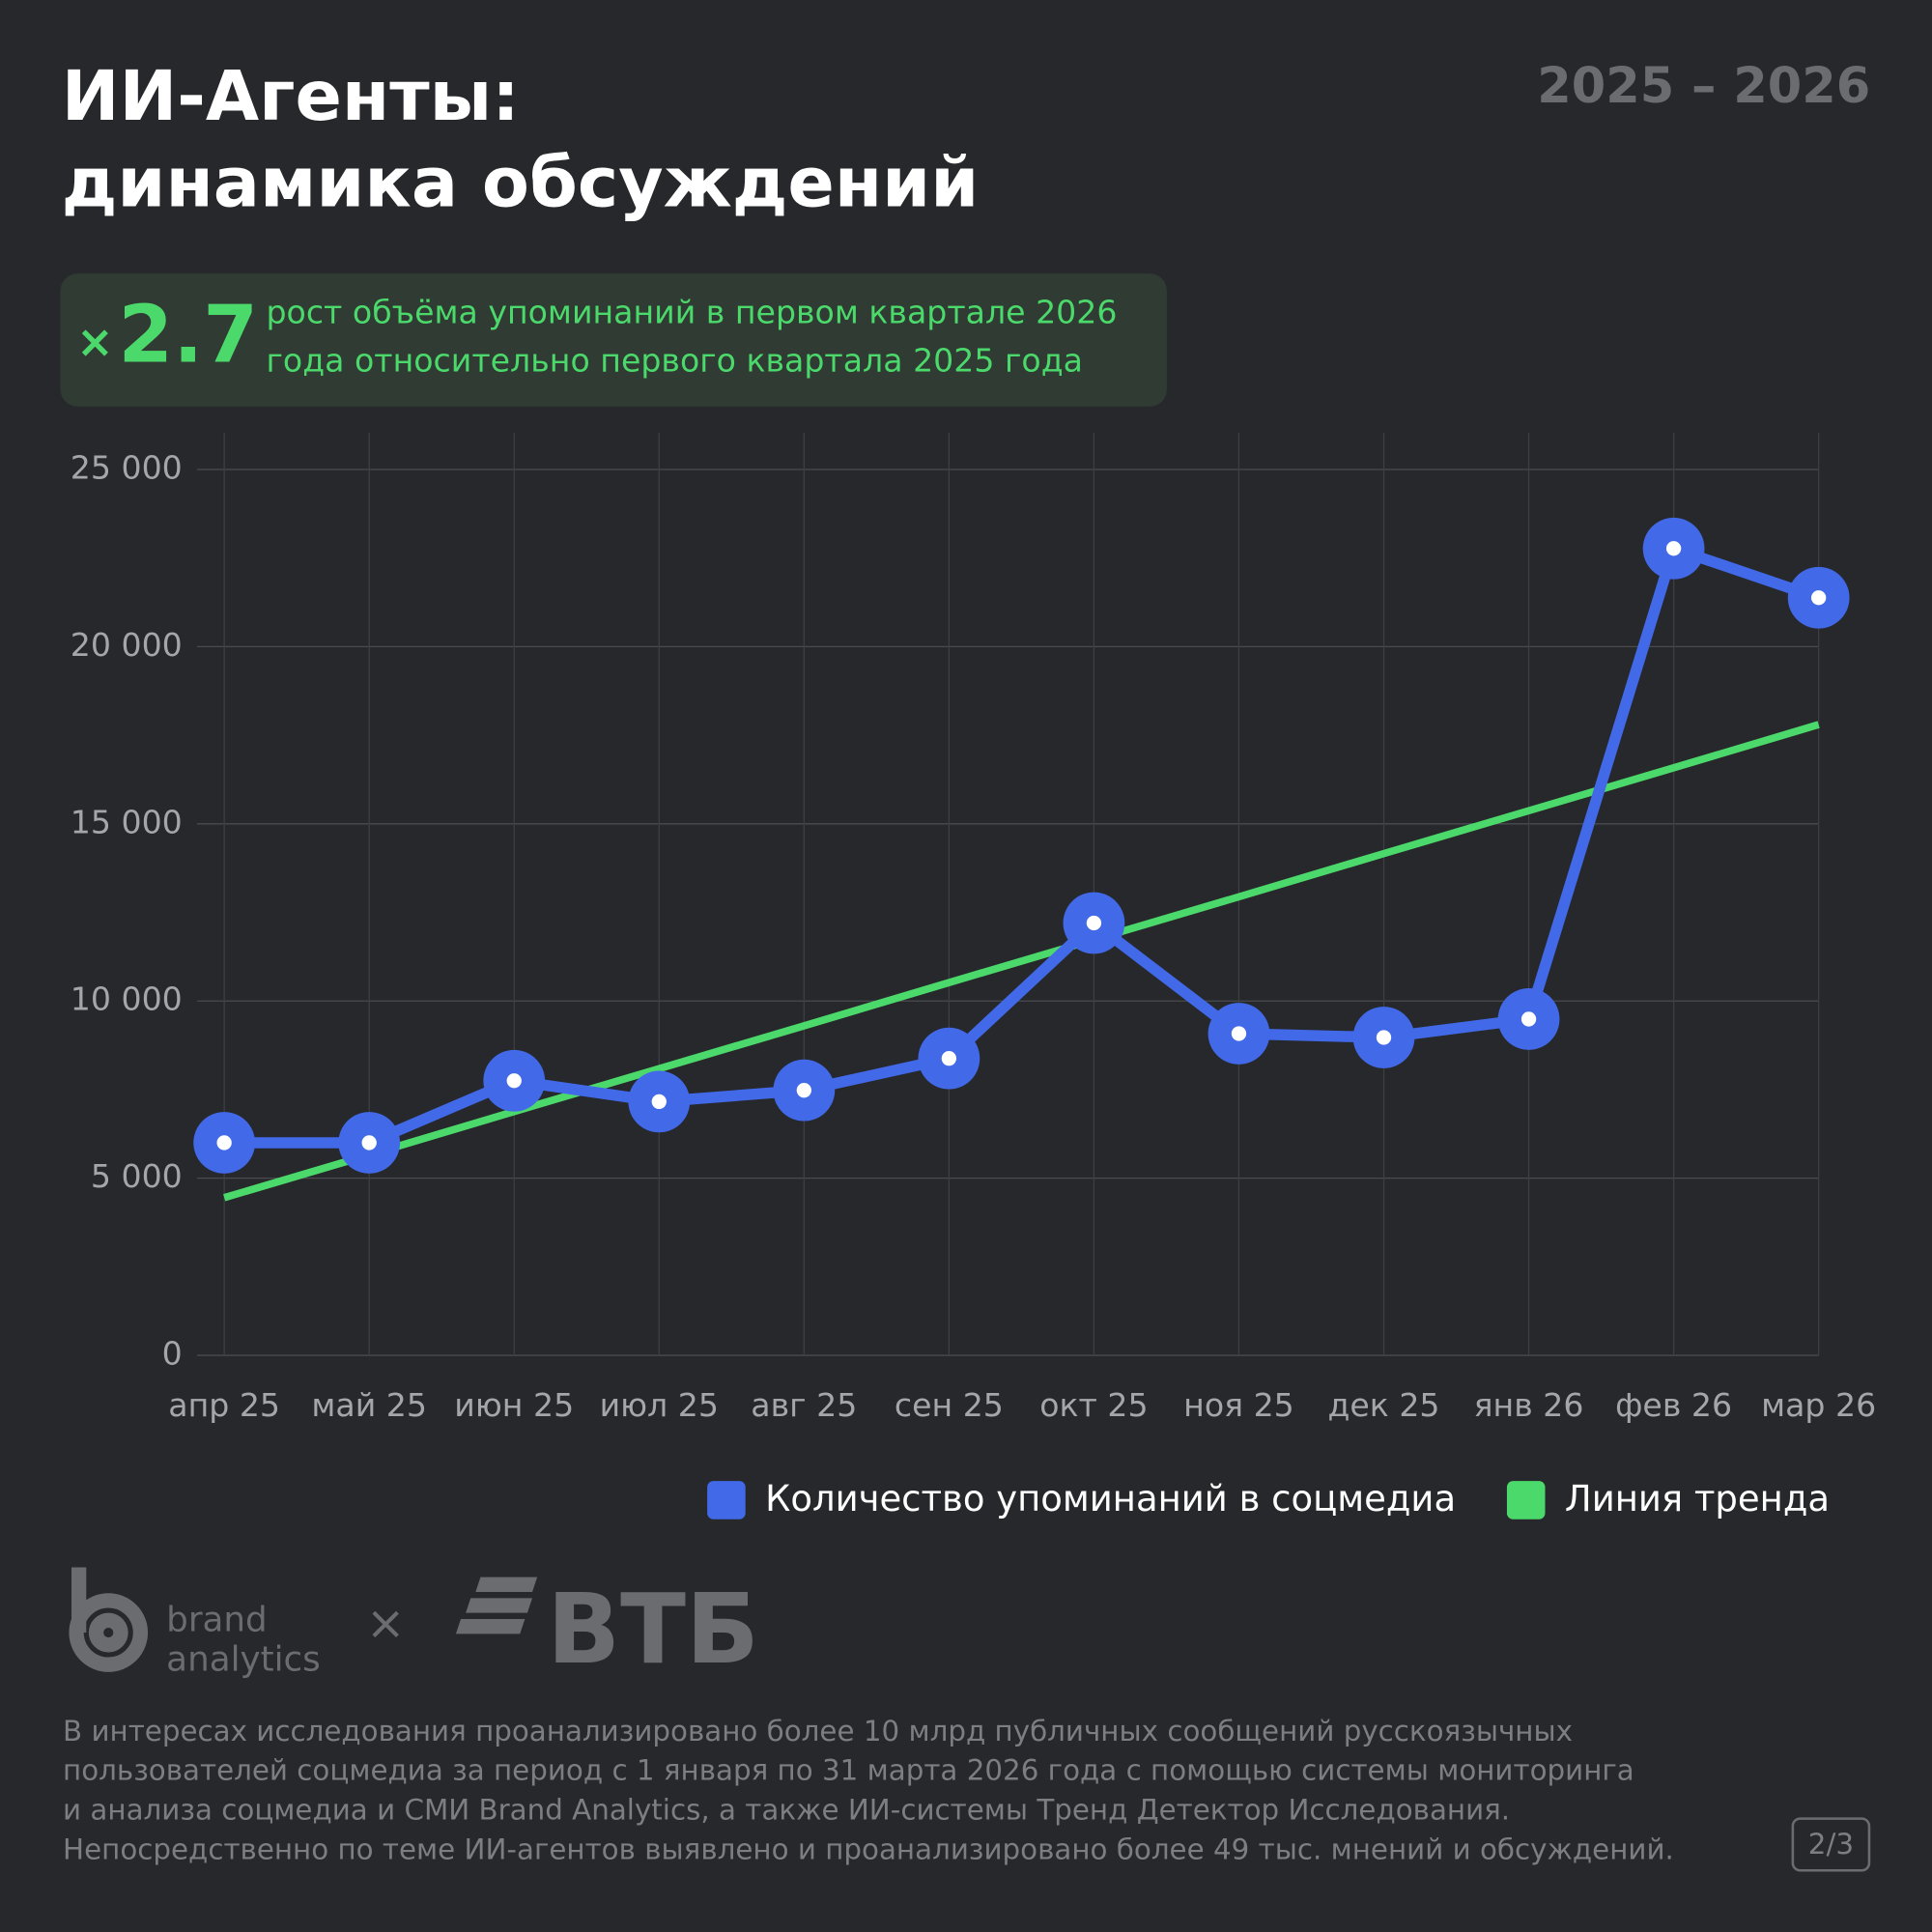 This screenshot has height=1932, width=1932. What do you see at coordinates (369, 1405) in the screenshot?
I see `x-tick-label: май 25` at bounding box center [369, 1405].